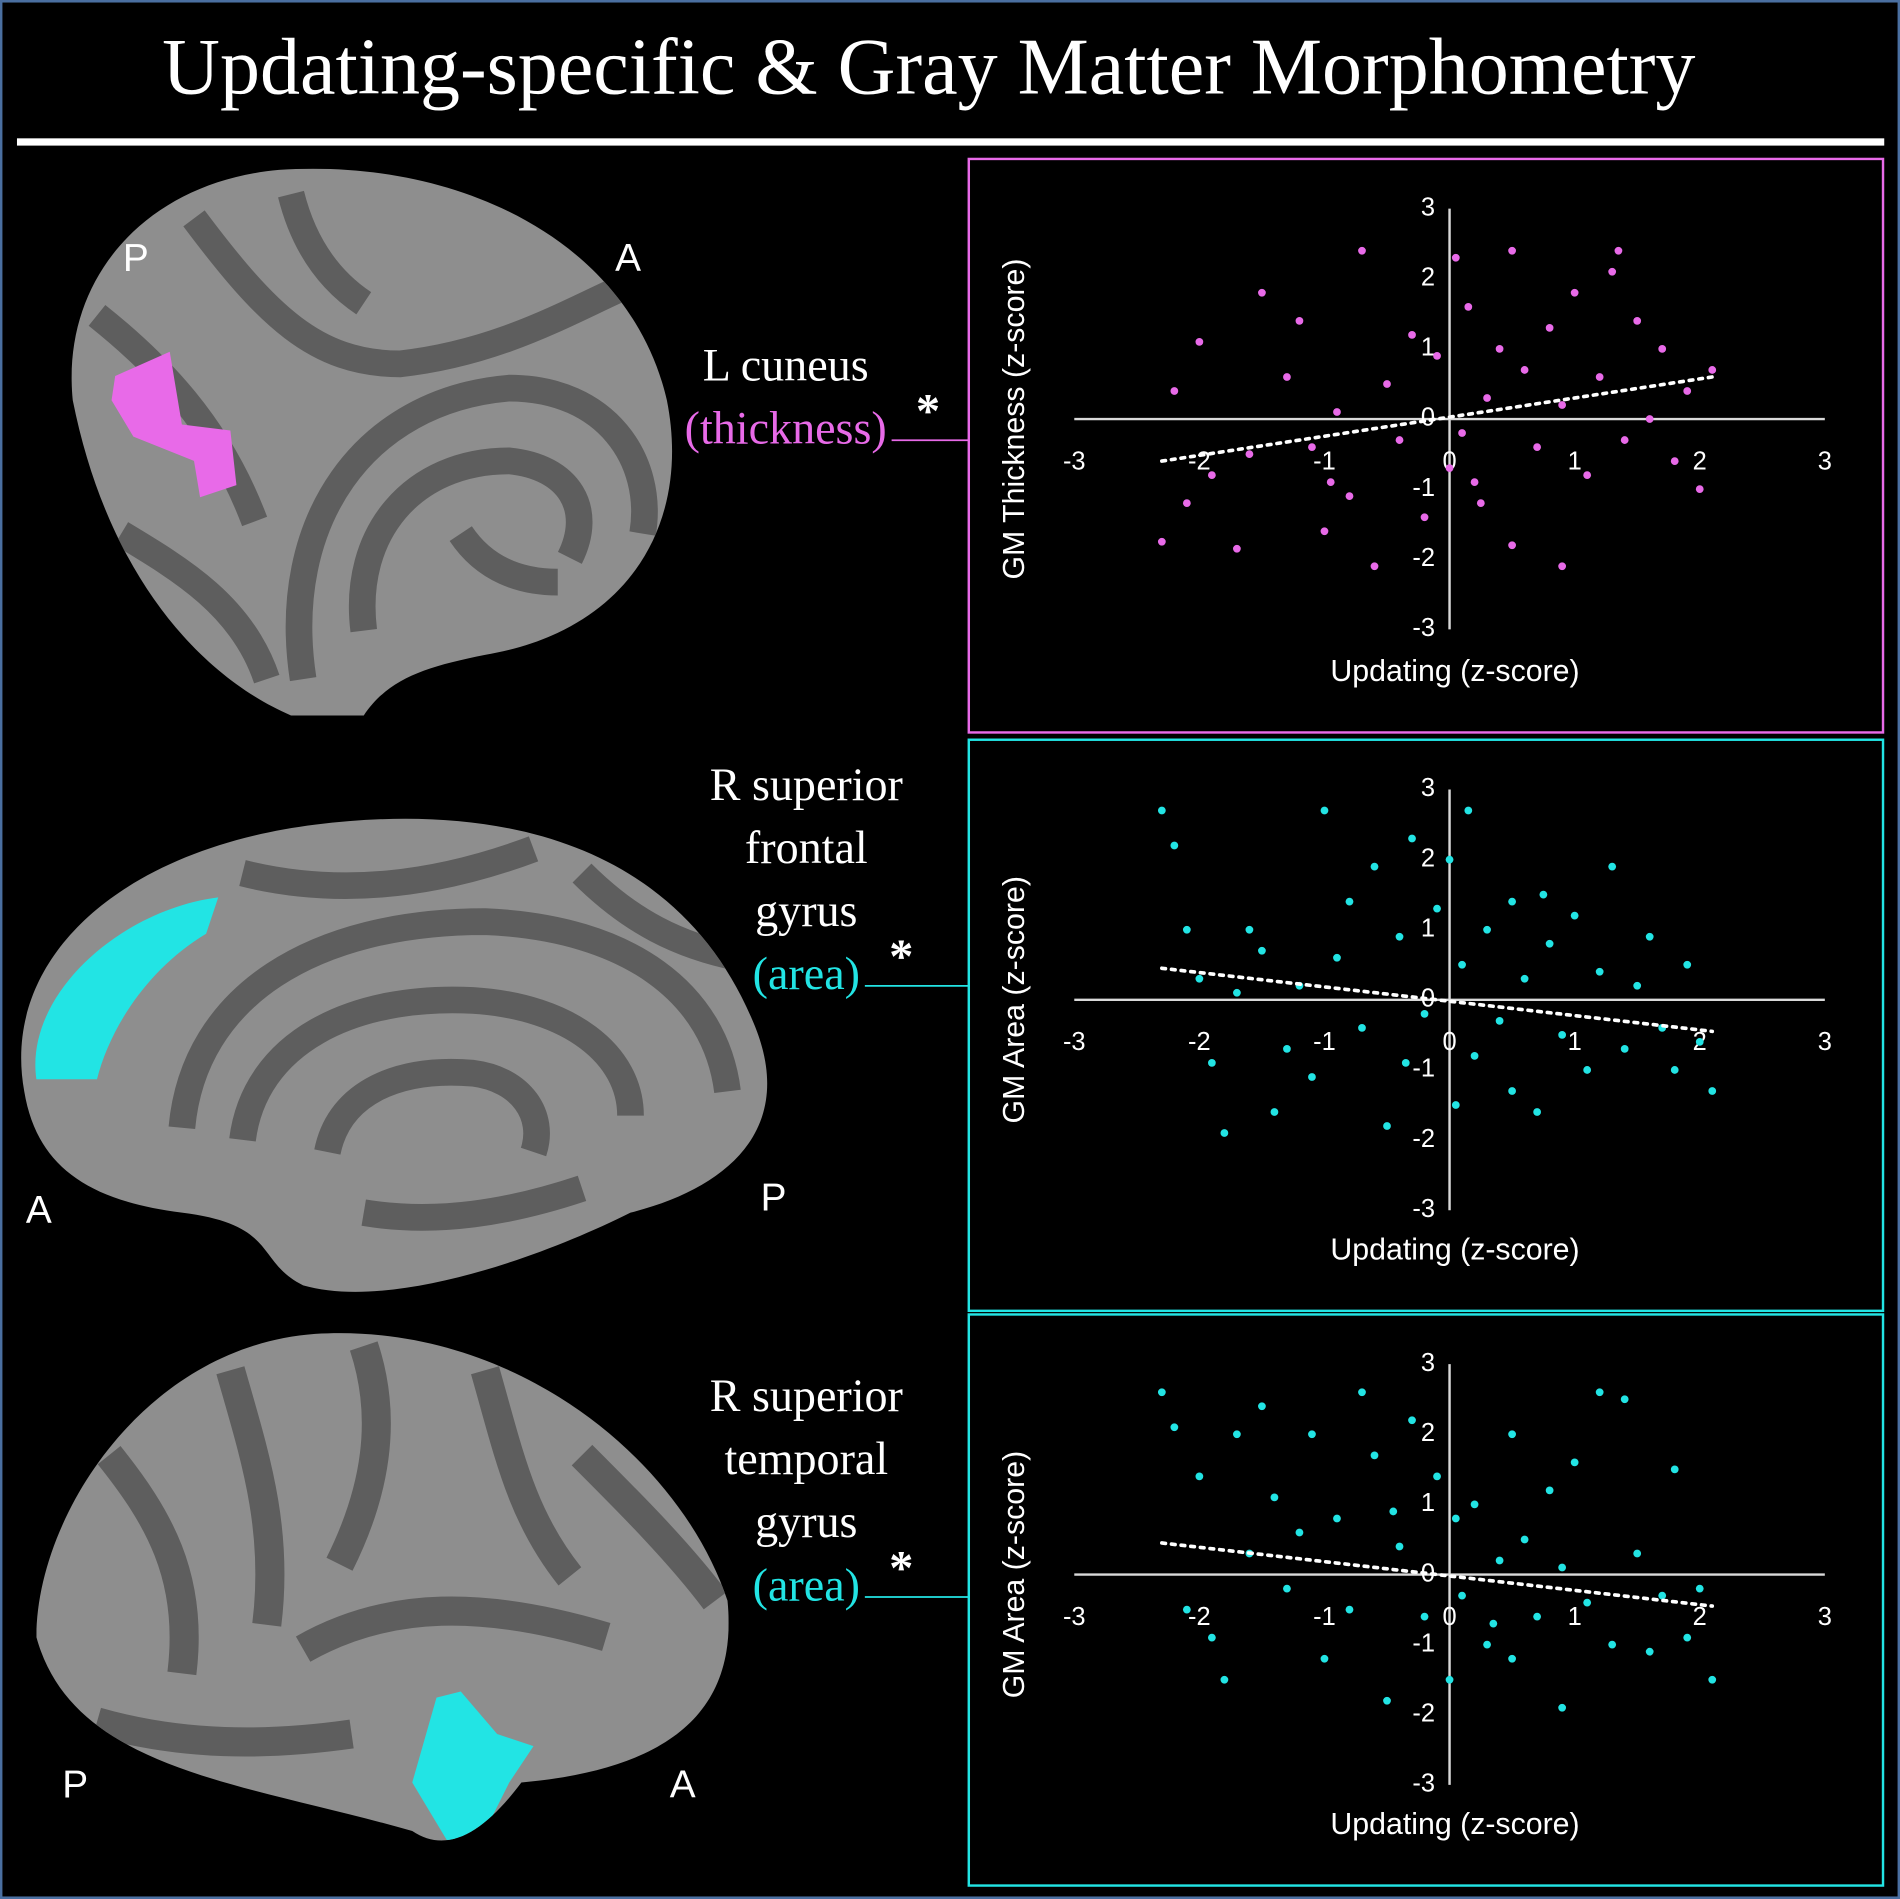 The image size is (1900, 1899). What do you see at coordinates (1825, 1042) in the screenshot?
I see `x-tick-label: 3` at bounding box center [1825, 1042].